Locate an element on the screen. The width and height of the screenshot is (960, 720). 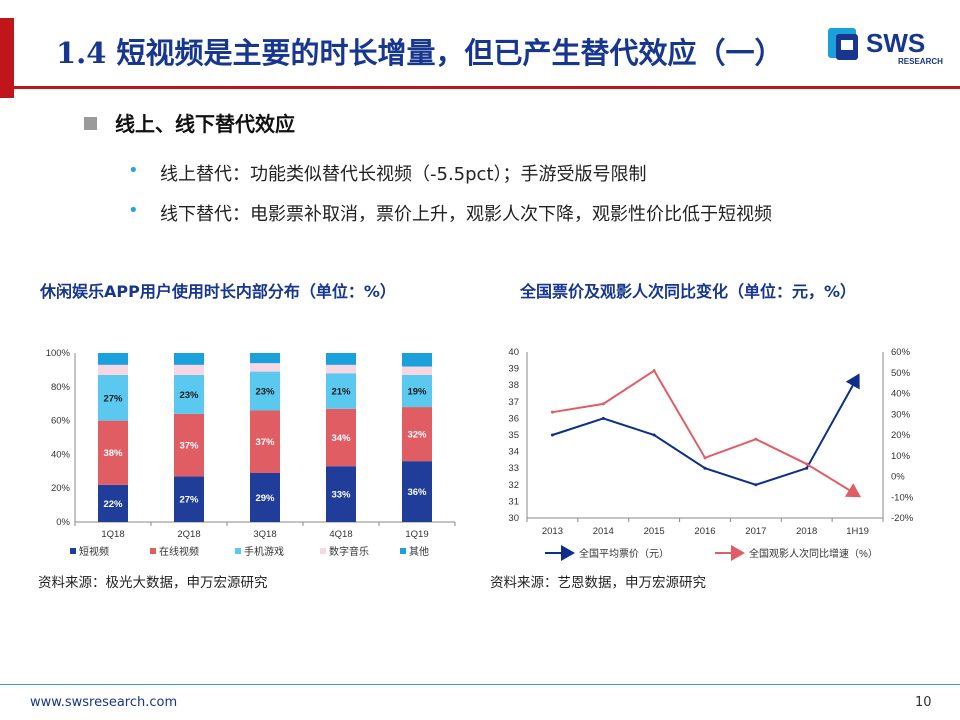
bar-data-label: 22% is located at coordinates (113, 504).